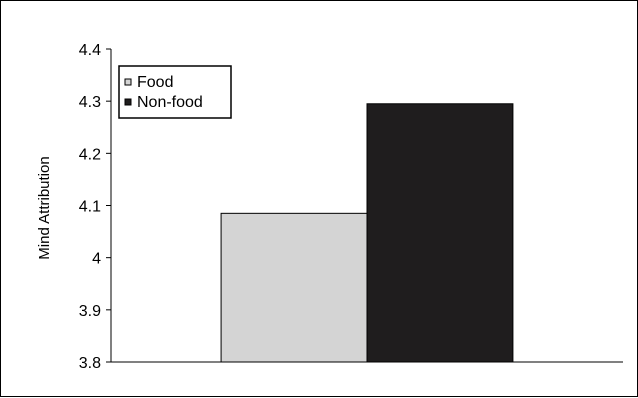 This screenshot has height=398, width=638. Describe the element at coordinates (90, 311) in the screenshot. I see `y-tick-label: 3.9` at that location.